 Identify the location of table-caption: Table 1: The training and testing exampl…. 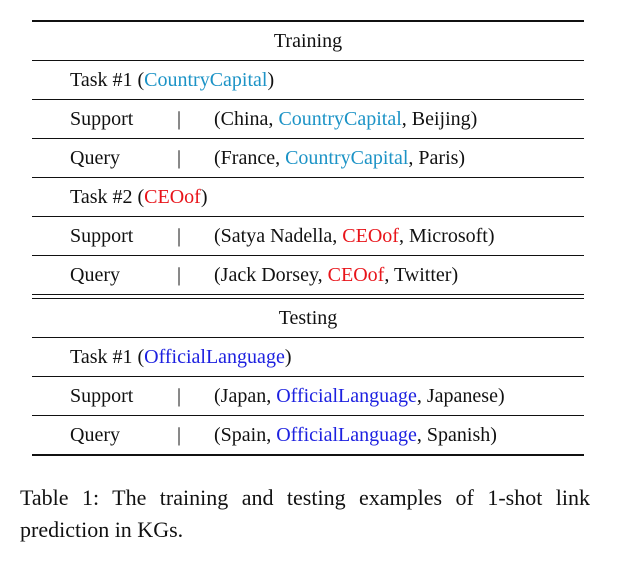
(305, 513).